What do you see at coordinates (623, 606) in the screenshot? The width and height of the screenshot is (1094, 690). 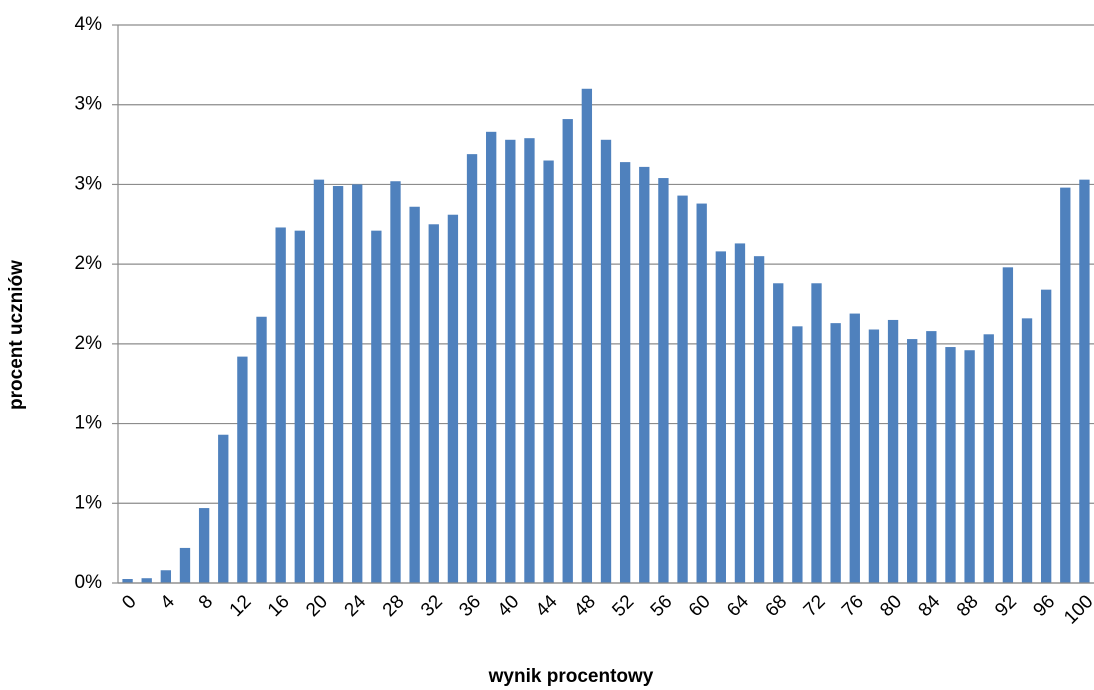 I see `x-tick-label: 52` at bounding box center [623, 606].